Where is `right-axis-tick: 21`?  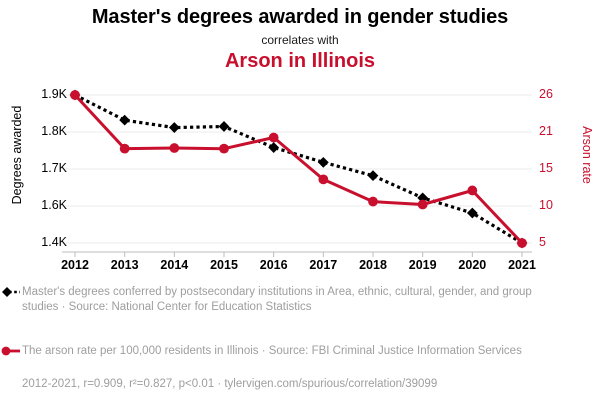
right-axis-tick: 21 is located at coordinates (546, 131).